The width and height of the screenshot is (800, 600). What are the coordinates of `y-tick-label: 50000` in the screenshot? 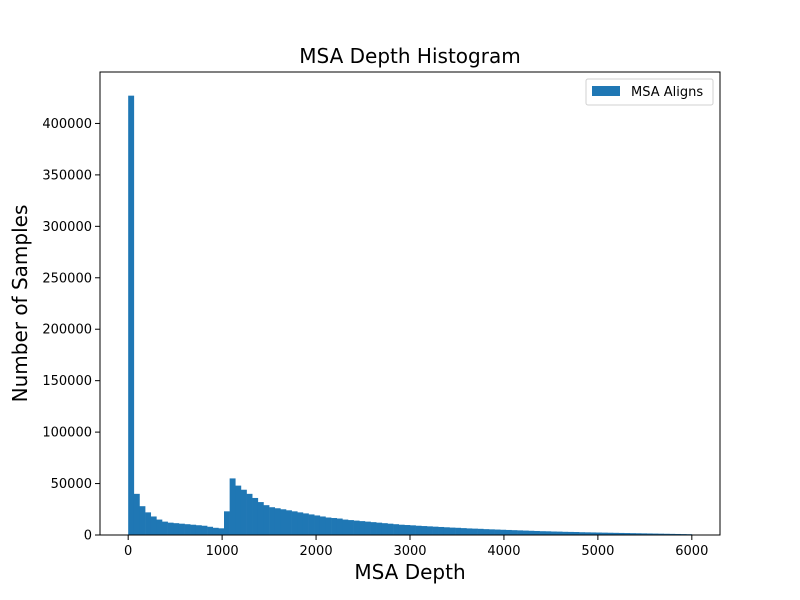 It's located at (71, 484).